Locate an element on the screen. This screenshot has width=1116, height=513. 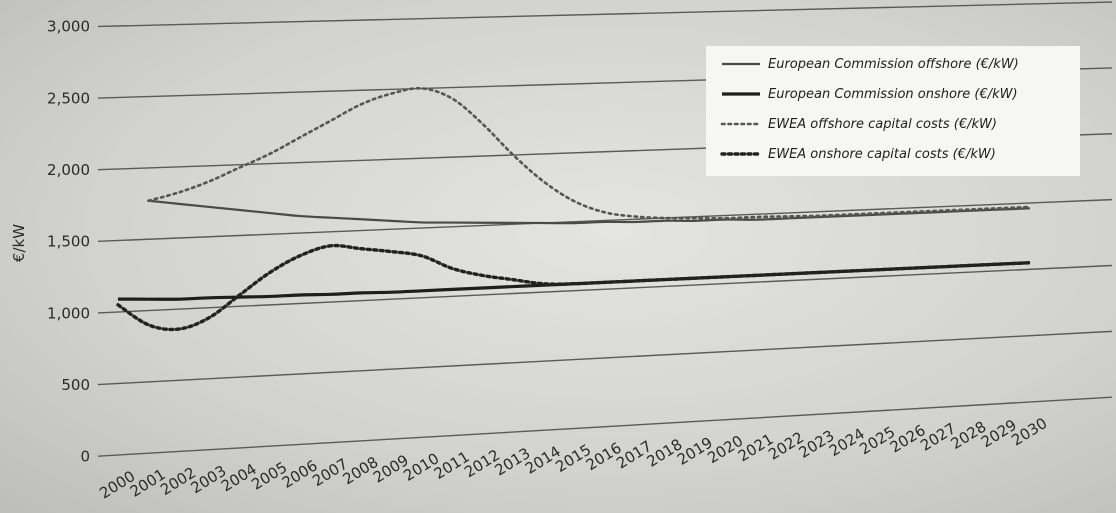
legend-box is located at coordinates (893, 111).